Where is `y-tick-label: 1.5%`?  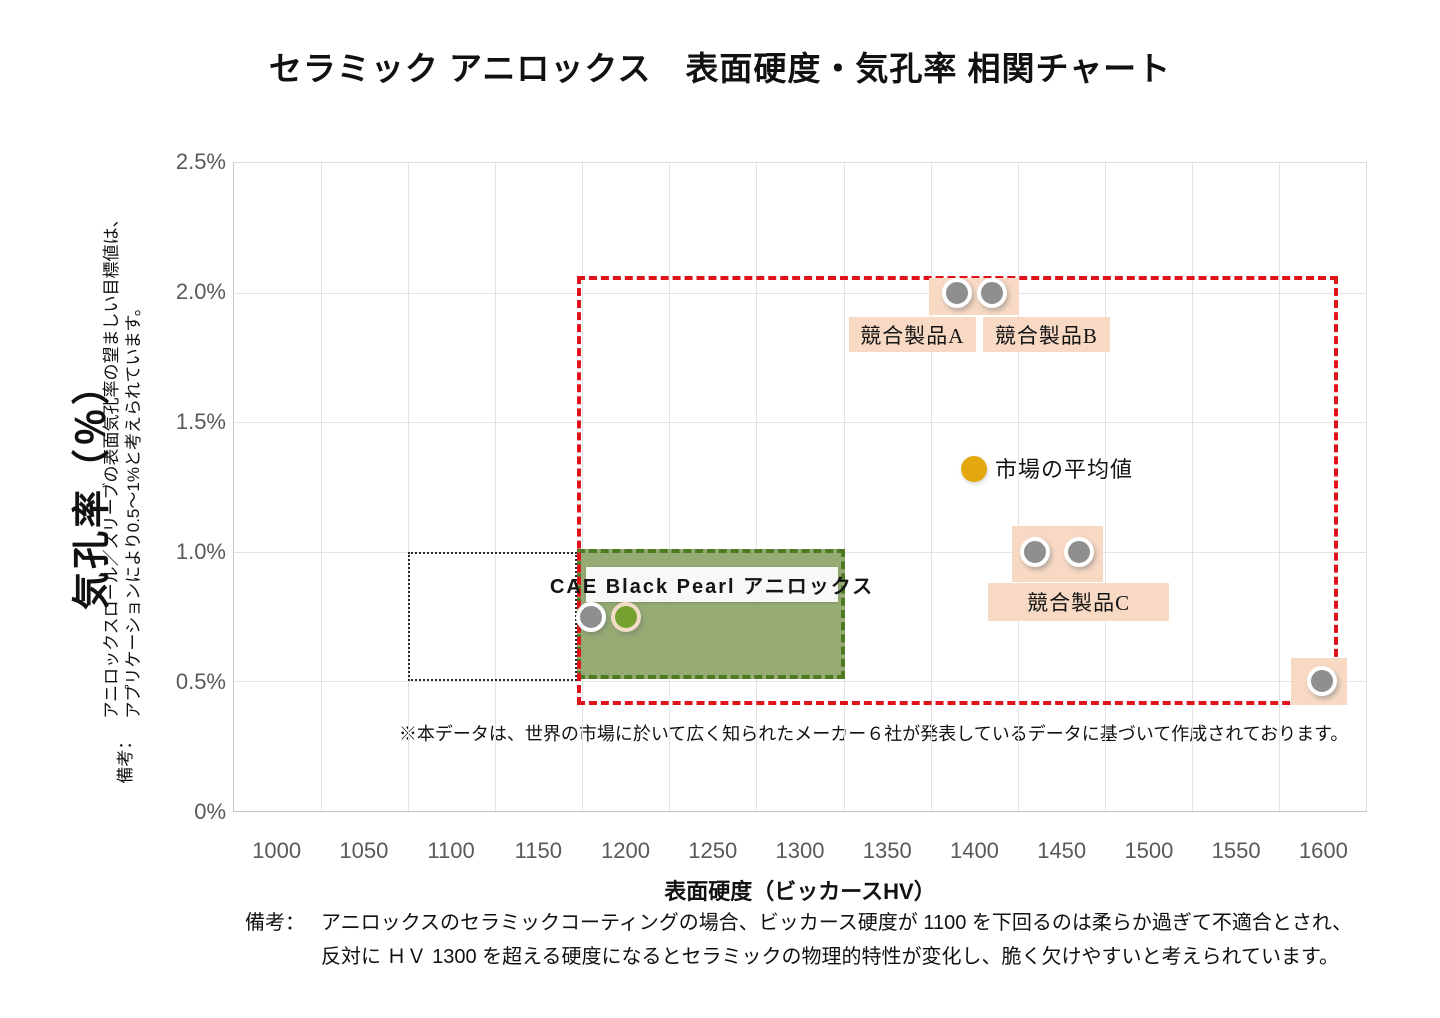 y-tick-label: 1.5% is located at coordinates (200, 421).